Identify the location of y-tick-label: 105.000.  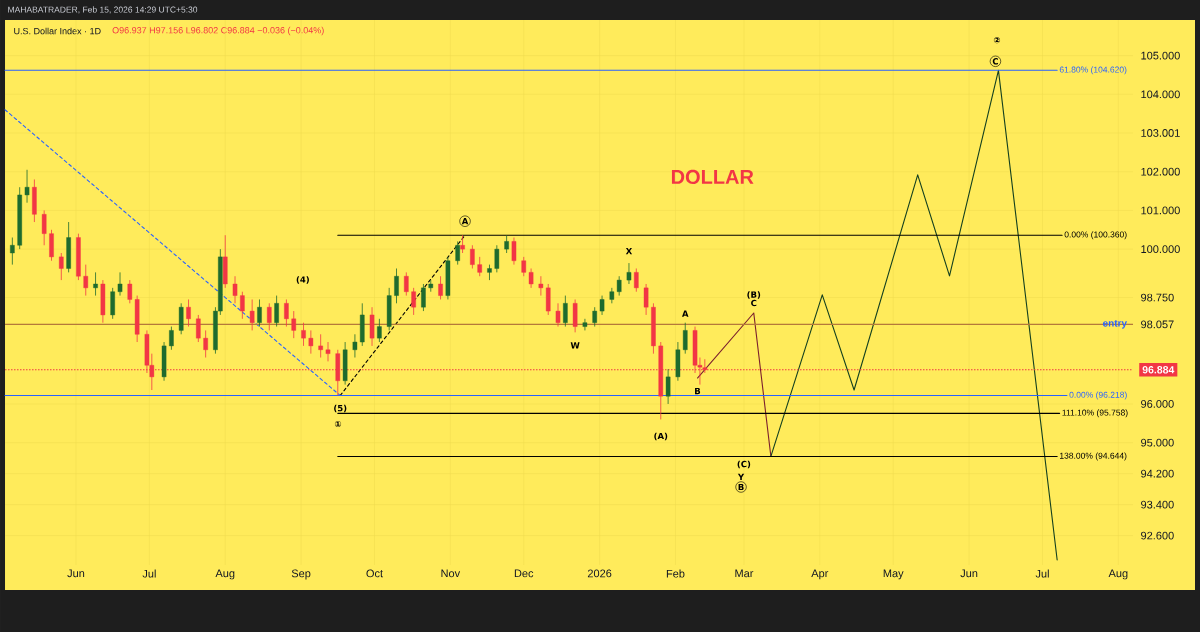
(1160, 55).